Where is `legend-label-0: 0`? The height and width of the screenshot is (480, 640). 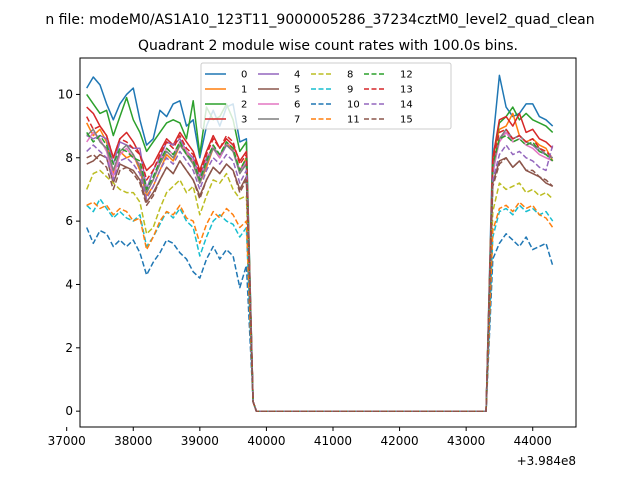 legend-label-0: 0 is located at coordinates (244, 75).